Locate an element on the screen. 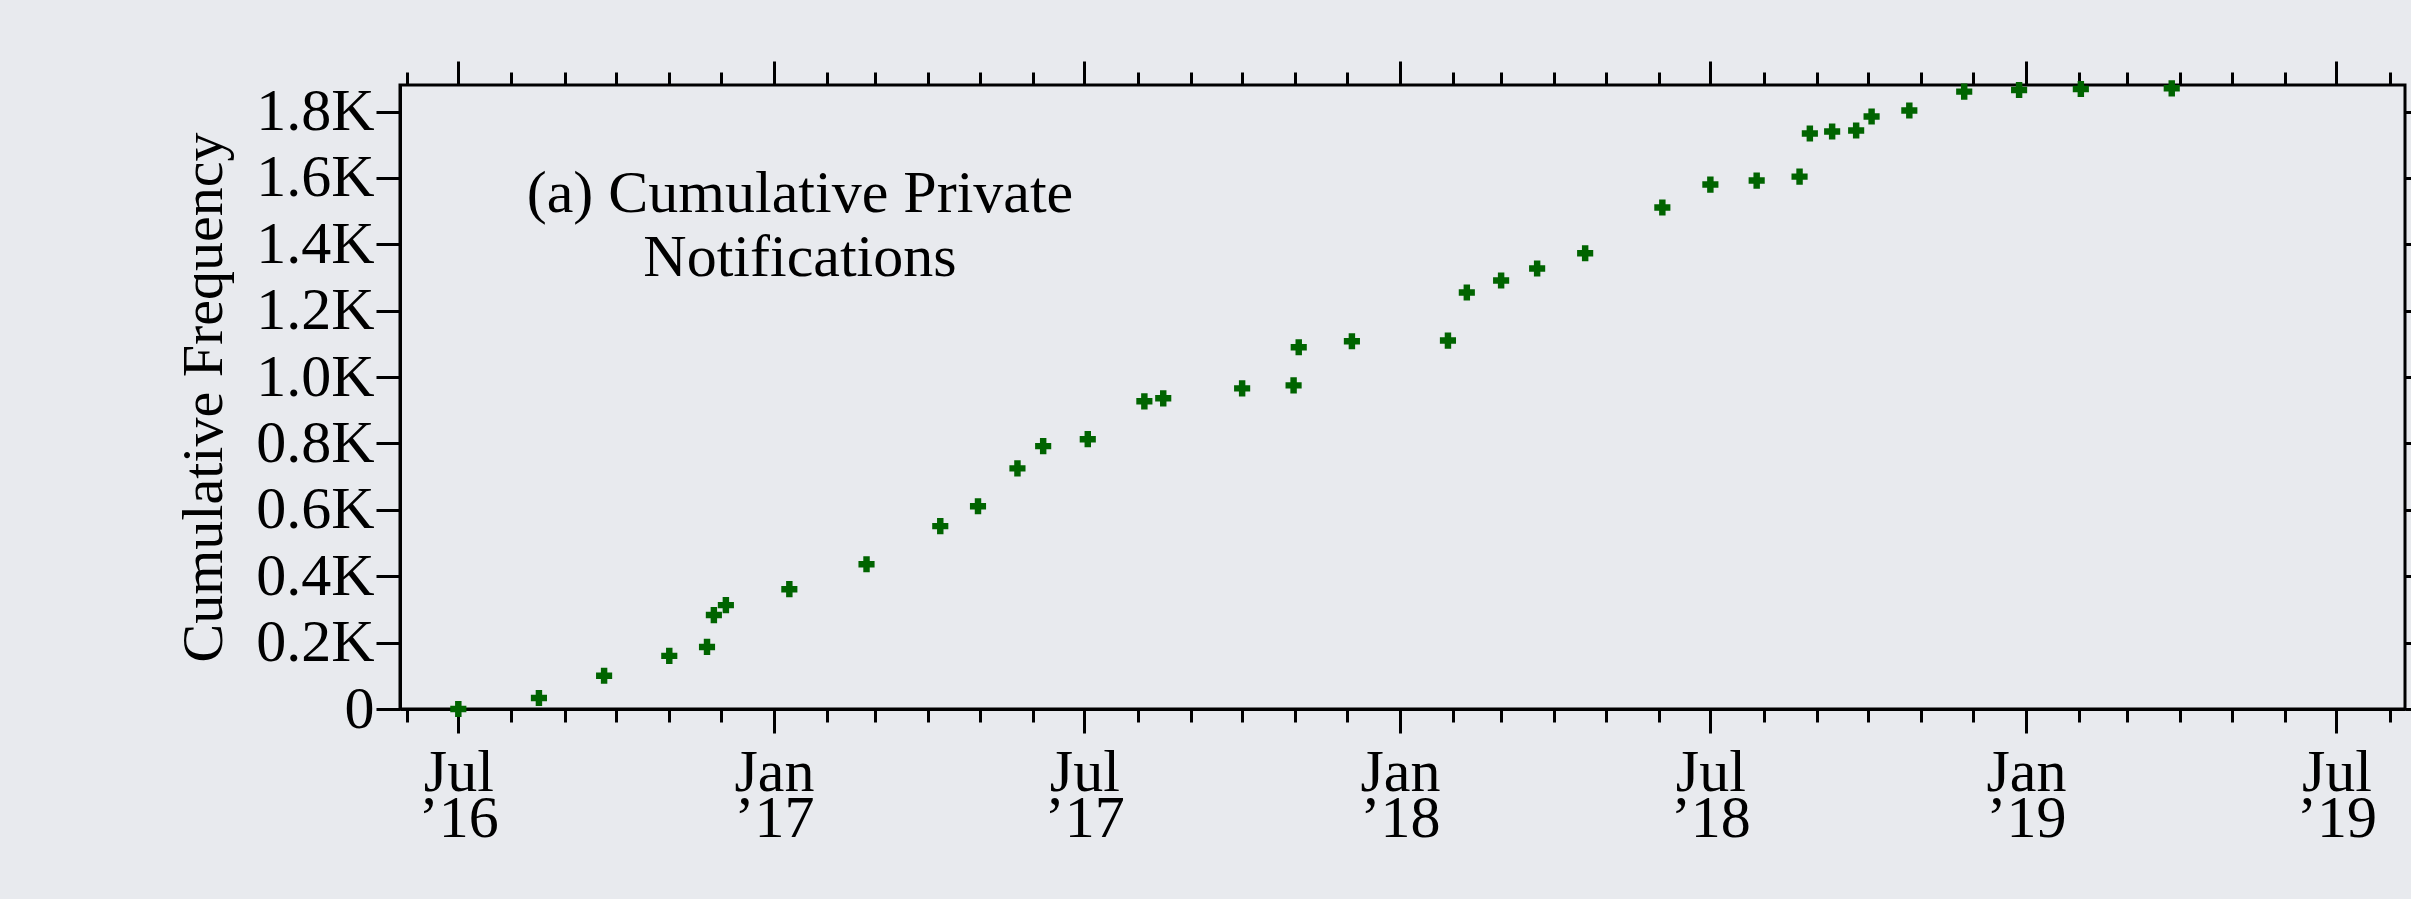  y-tick-label: 1.4K is located at coordinates (315, 242).